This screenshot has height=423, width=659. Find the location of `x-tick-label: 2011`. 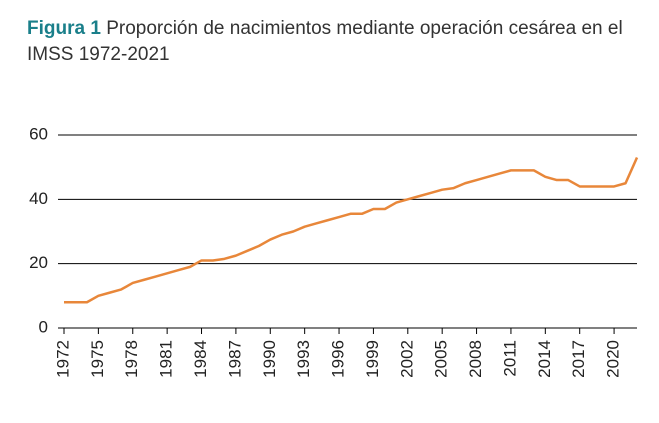

x-tick-label: 2011 is located at coordinates (509, 358).